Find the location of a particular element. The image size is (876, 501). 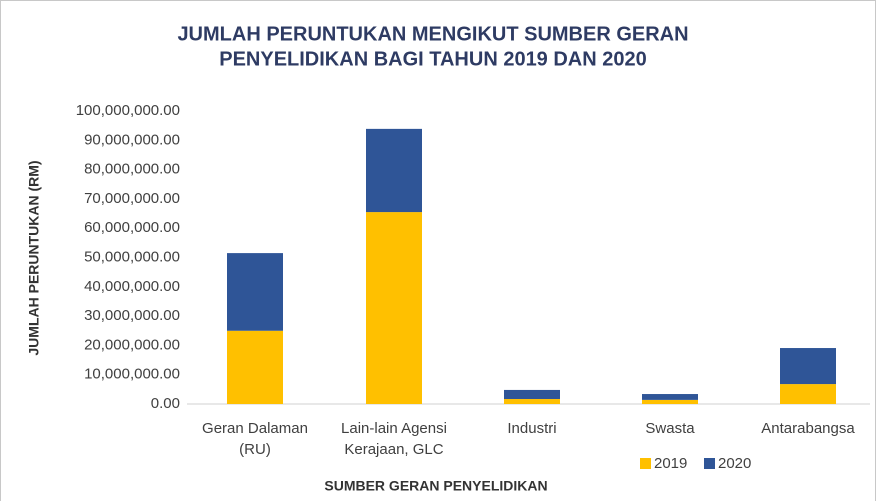

y-tick-label: 30,000,000.00 is located at coordinates (132, 315).